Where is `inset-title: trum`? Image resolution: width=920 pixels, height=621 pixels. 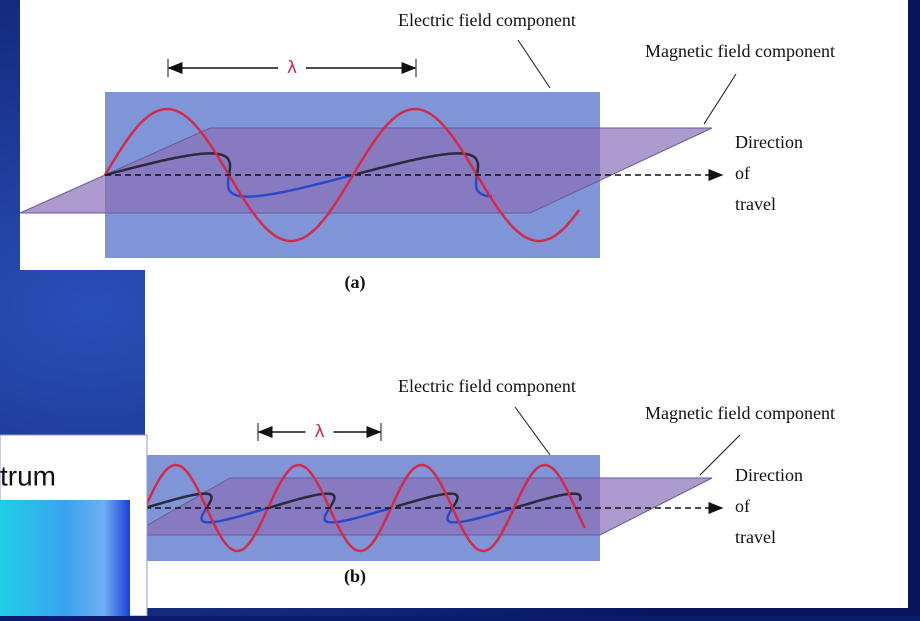 inset-title: trum is located at coordinates (28, 475).